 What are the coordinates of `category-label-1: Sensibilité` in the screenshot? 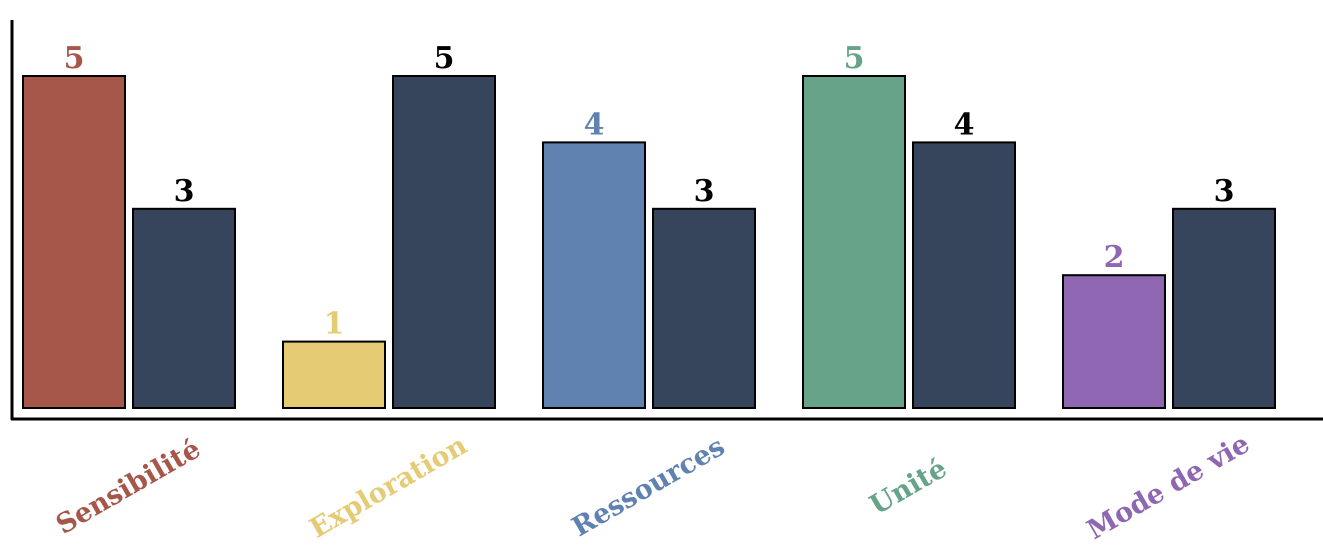 It's located at (128, 486).